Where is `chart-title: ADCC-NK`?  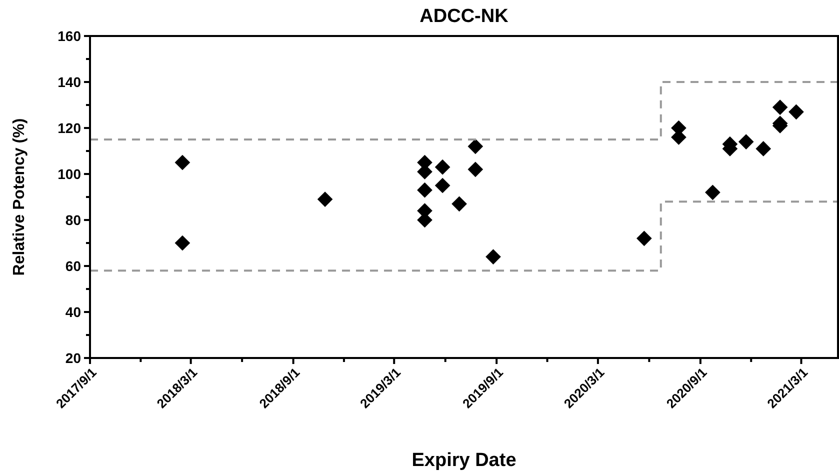
chart-title: ADCC-NK is located at coordinates (464, 16).